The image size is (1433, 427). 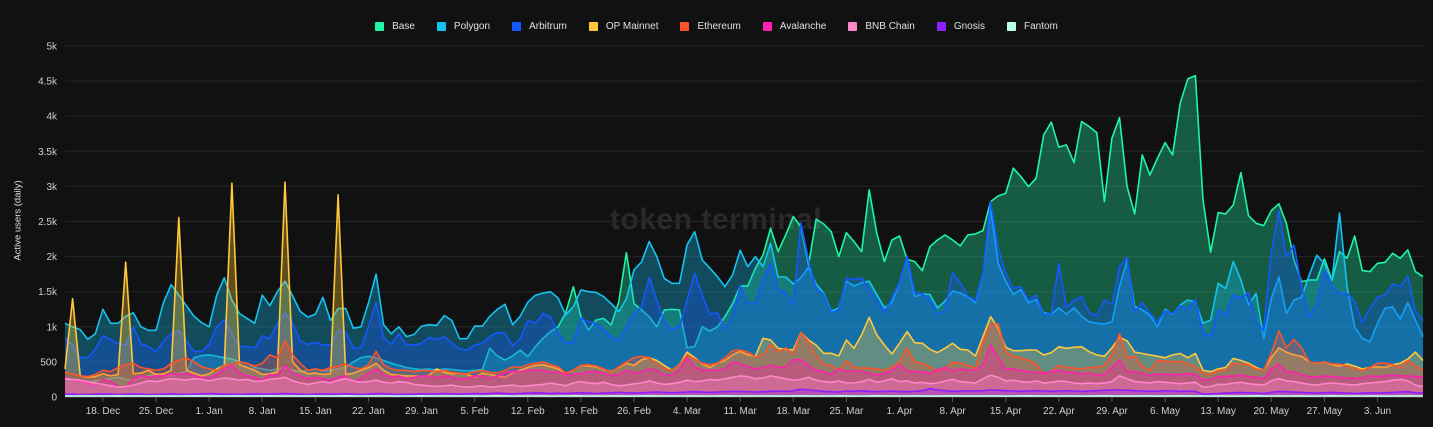 I want to click on y-tick-label: 500, so click(x=48, y=362).